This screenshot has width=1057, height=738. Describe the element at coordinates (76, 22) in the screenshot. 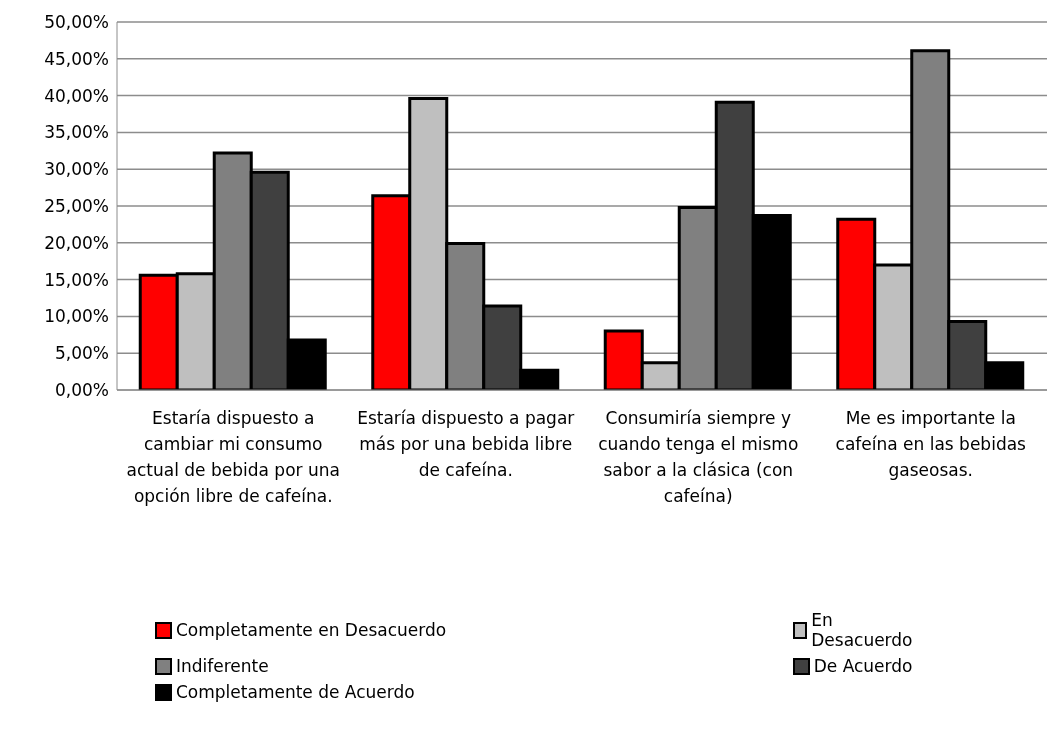

I see `y-tick-label: 50,00%` at that location.